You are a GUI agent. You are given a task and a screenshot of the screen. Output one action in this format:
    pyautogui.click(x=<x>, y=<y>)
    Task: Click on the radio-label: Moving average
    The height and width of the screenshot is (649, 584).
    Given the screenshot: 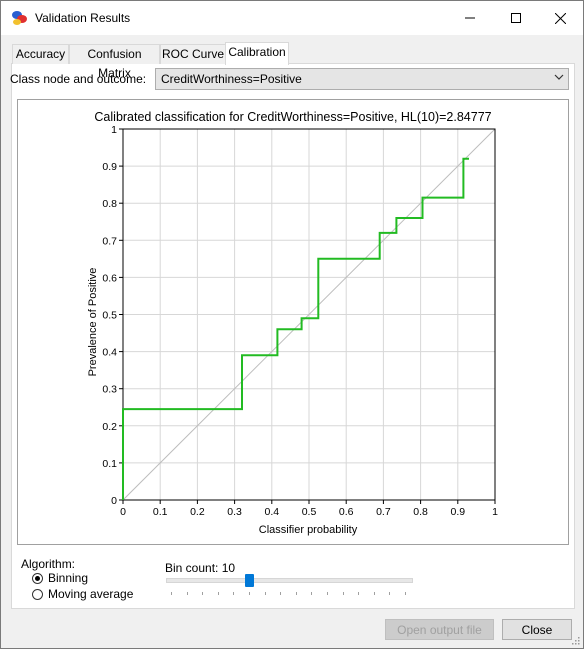 What is the action you would take?
    pyautogui.click(x=91, y=594)
    